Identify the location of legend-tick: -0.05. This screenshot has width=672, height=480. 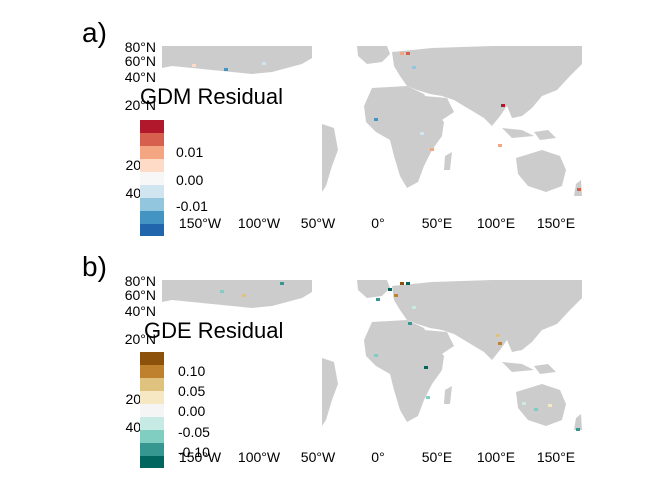
(194, 432).